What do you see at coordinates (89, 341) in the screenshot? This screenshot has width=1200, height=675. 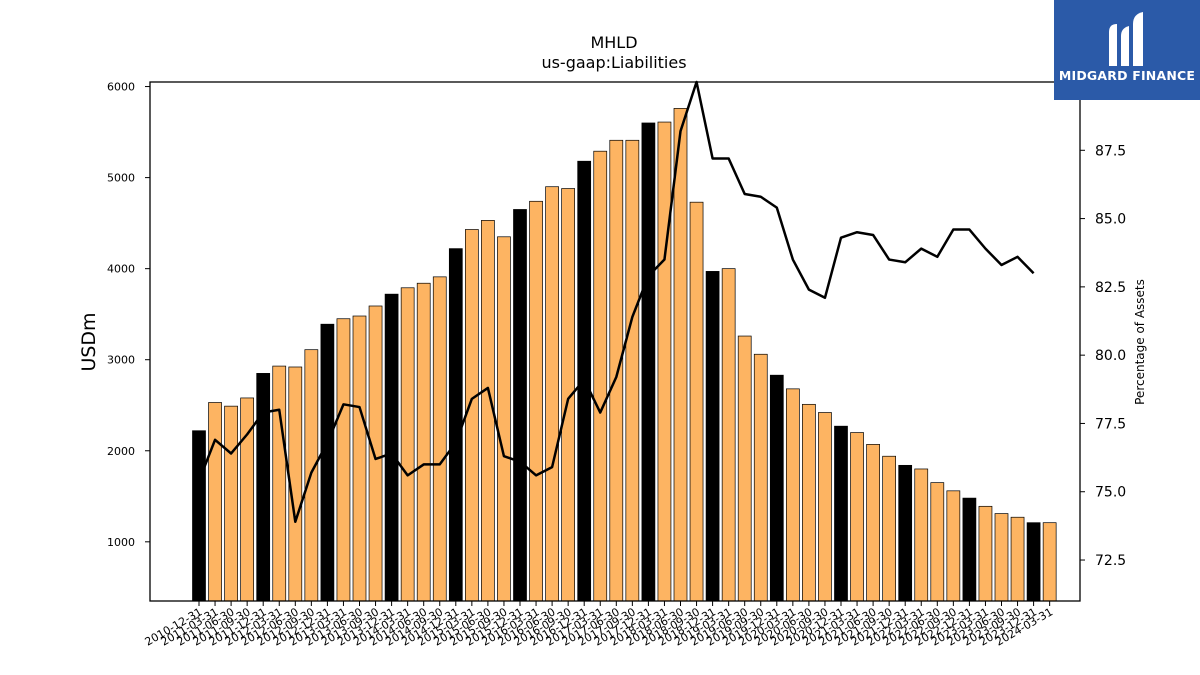 I see `y-axis-label: USDm` at bounding box center [89, 341].